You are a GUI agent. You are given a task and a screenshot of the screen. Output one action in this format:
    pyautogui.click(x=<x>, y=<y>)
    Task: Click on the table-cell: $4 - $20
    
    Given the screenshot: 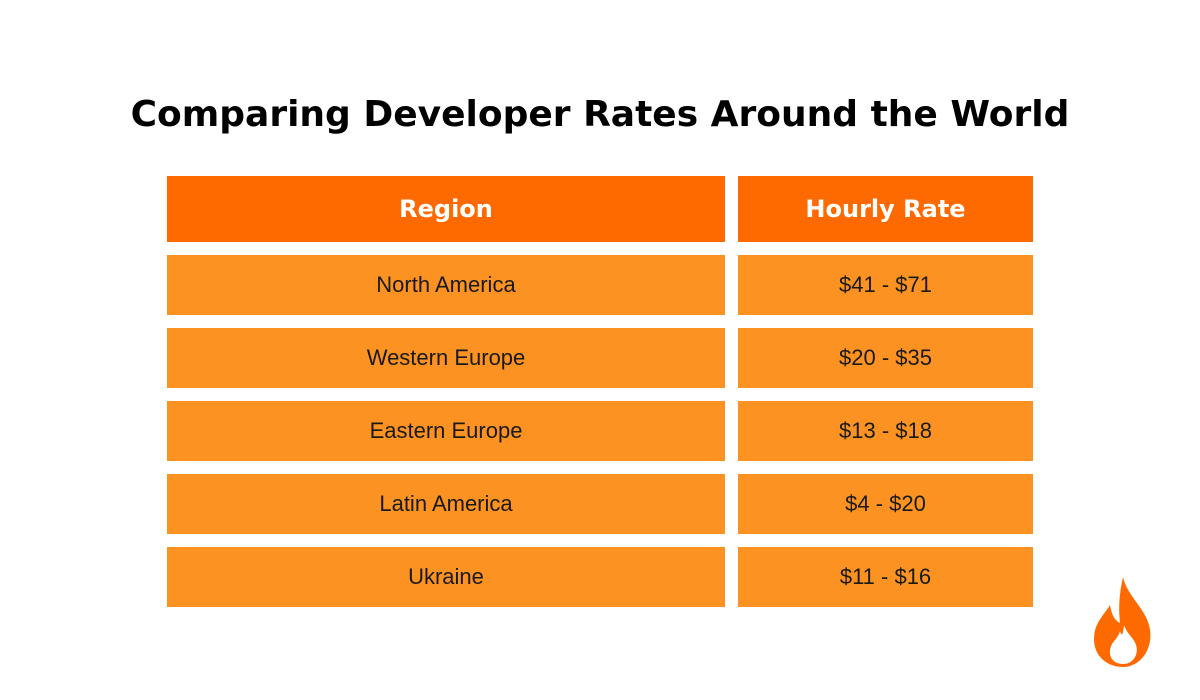 What is the action you would take?
    pyautogui.click(x=885, y=504)
    